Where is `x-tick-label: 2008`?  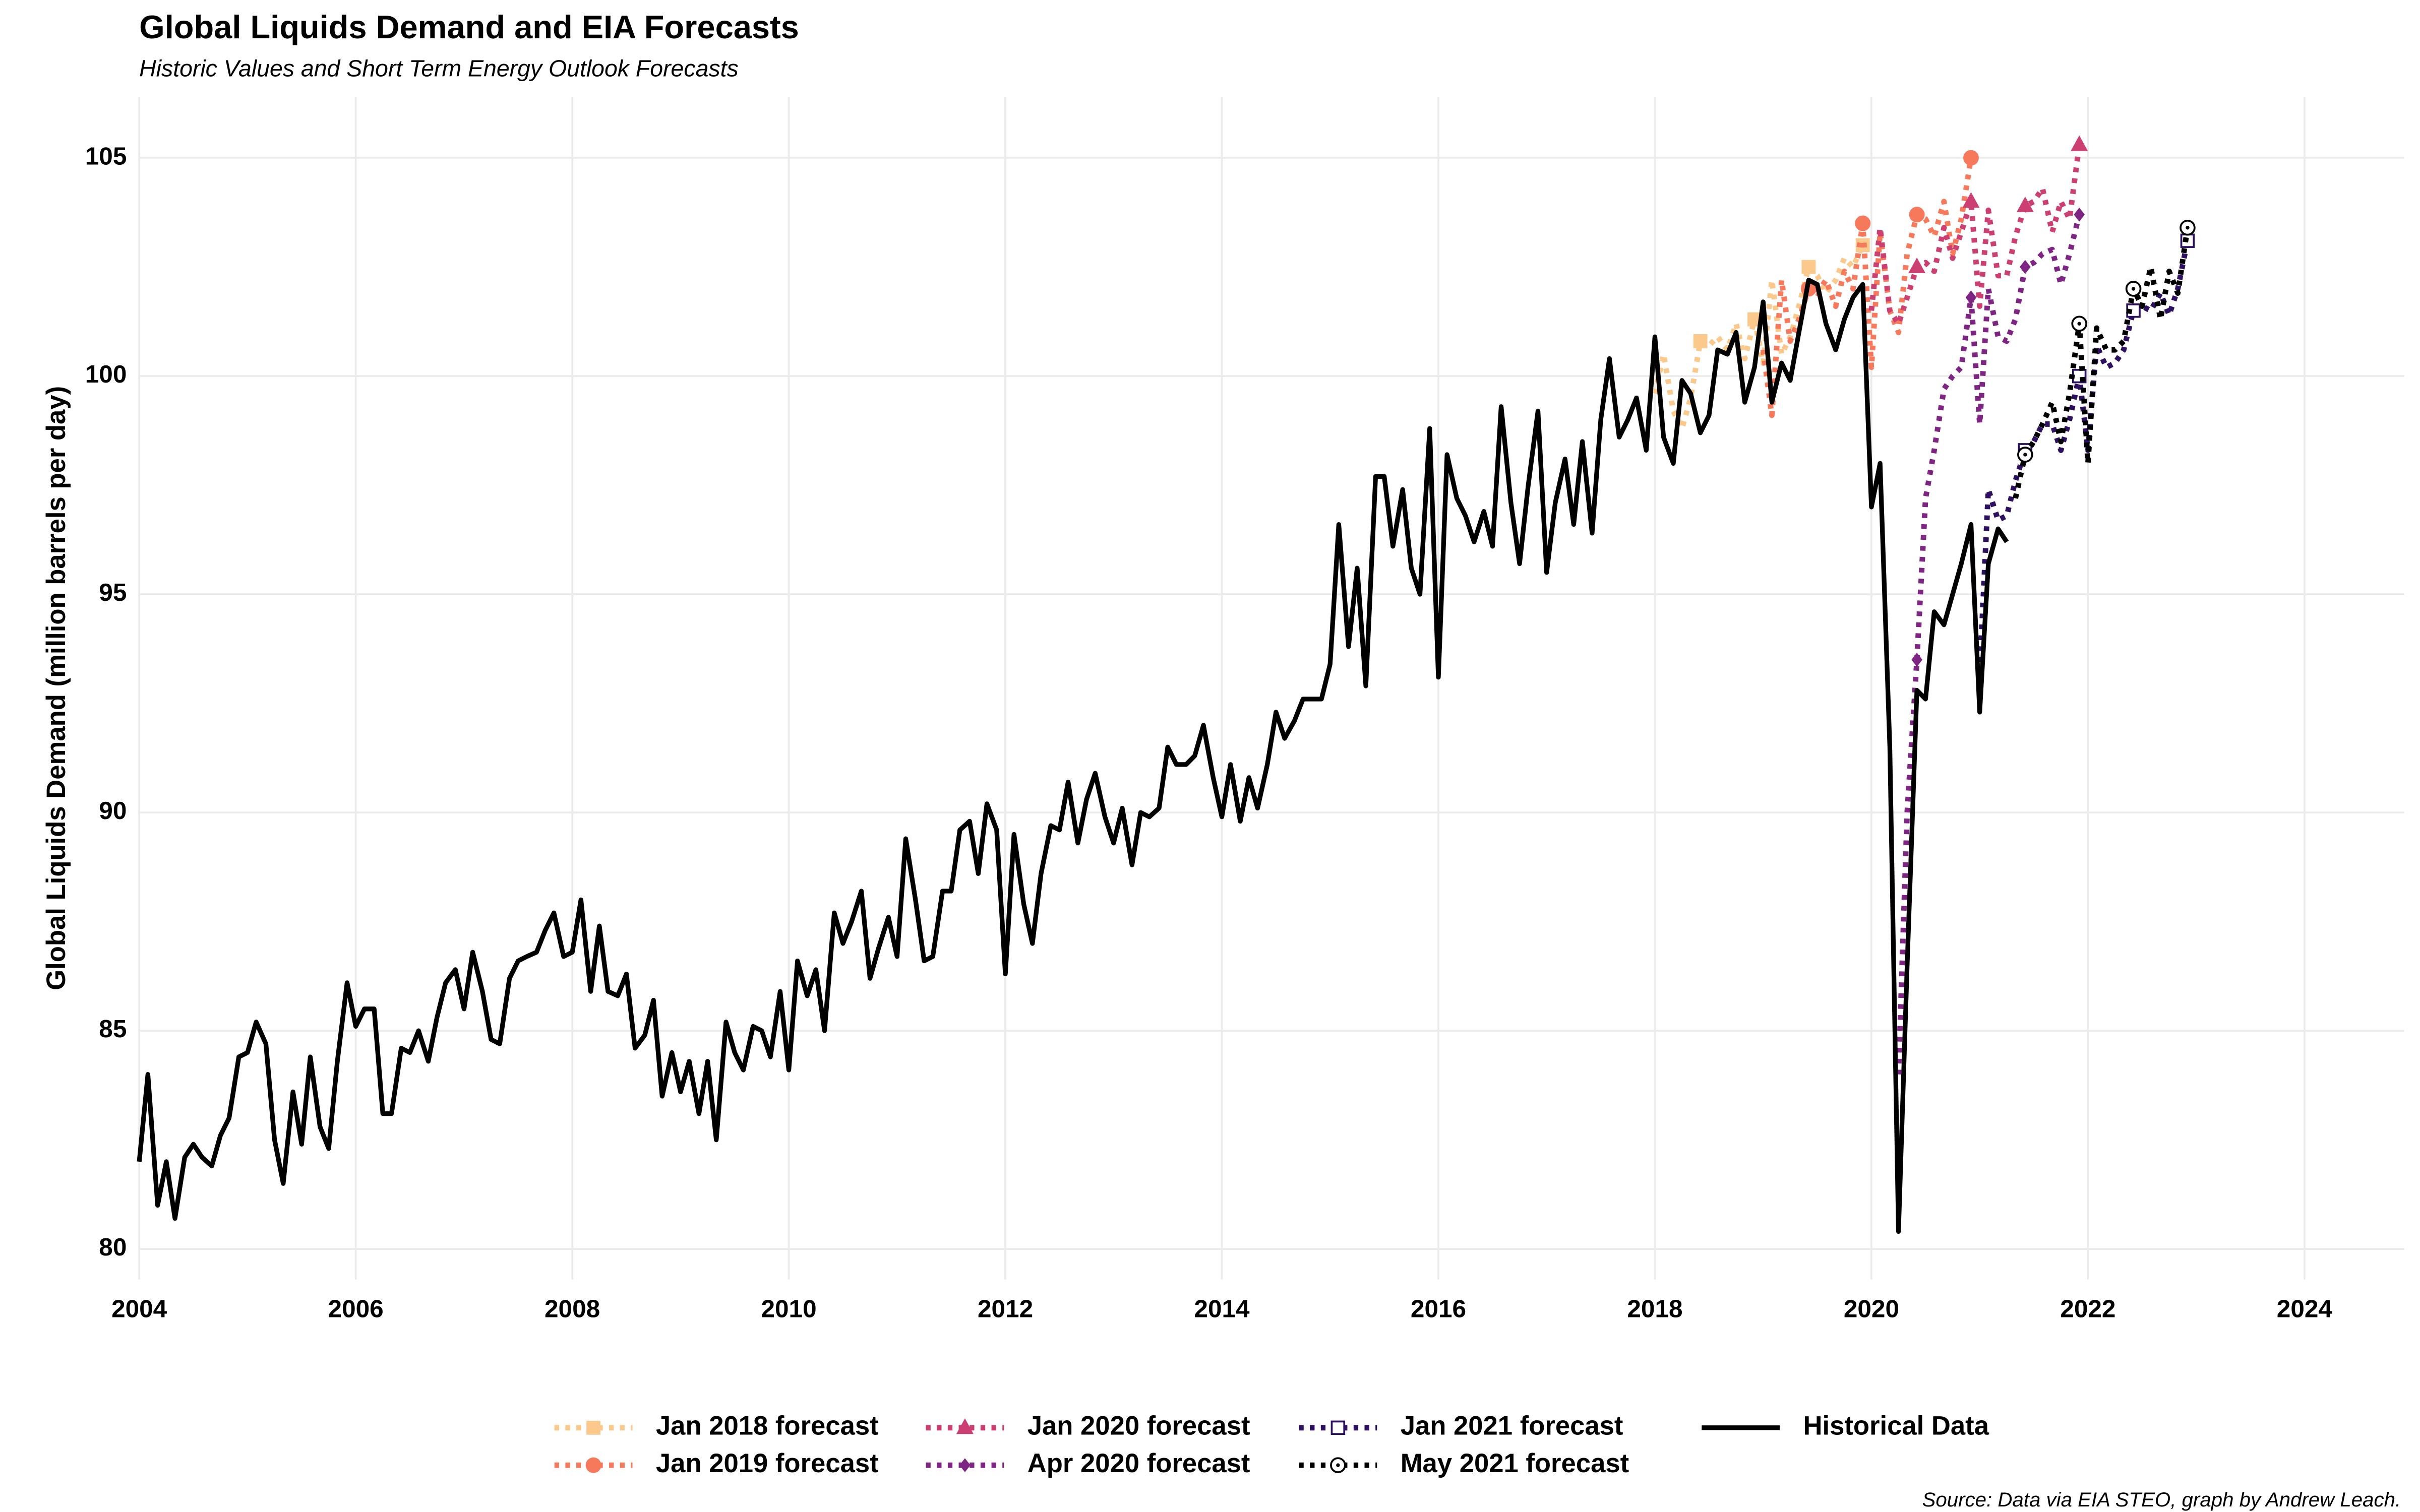 x-tick-label: 2008 is located at coordinates (572, 1309).